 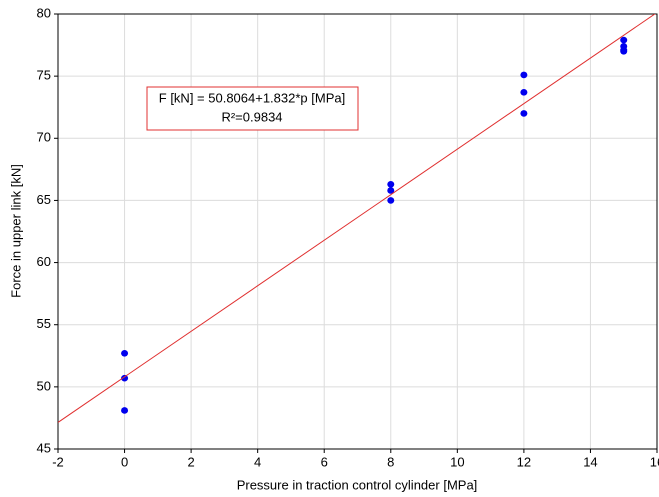 I want to click on y-tick-label: 55, so click(x=44, y=323).